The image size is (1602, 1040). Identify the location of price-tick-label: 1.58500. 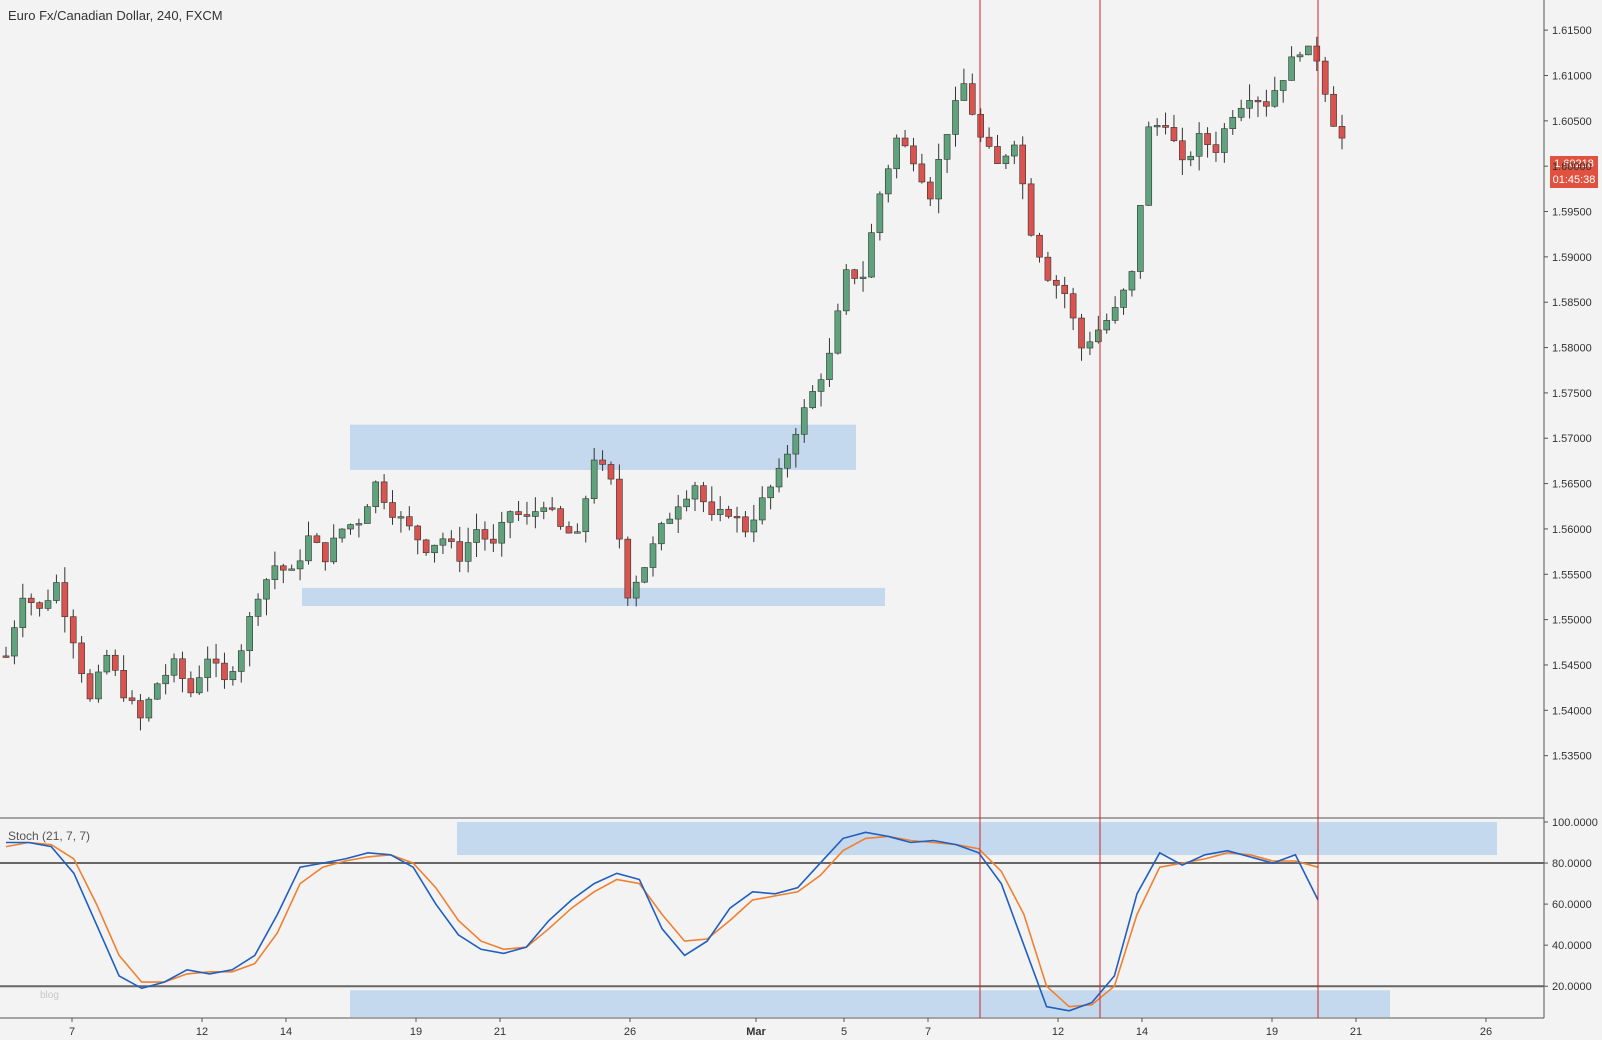
(1572, 303).